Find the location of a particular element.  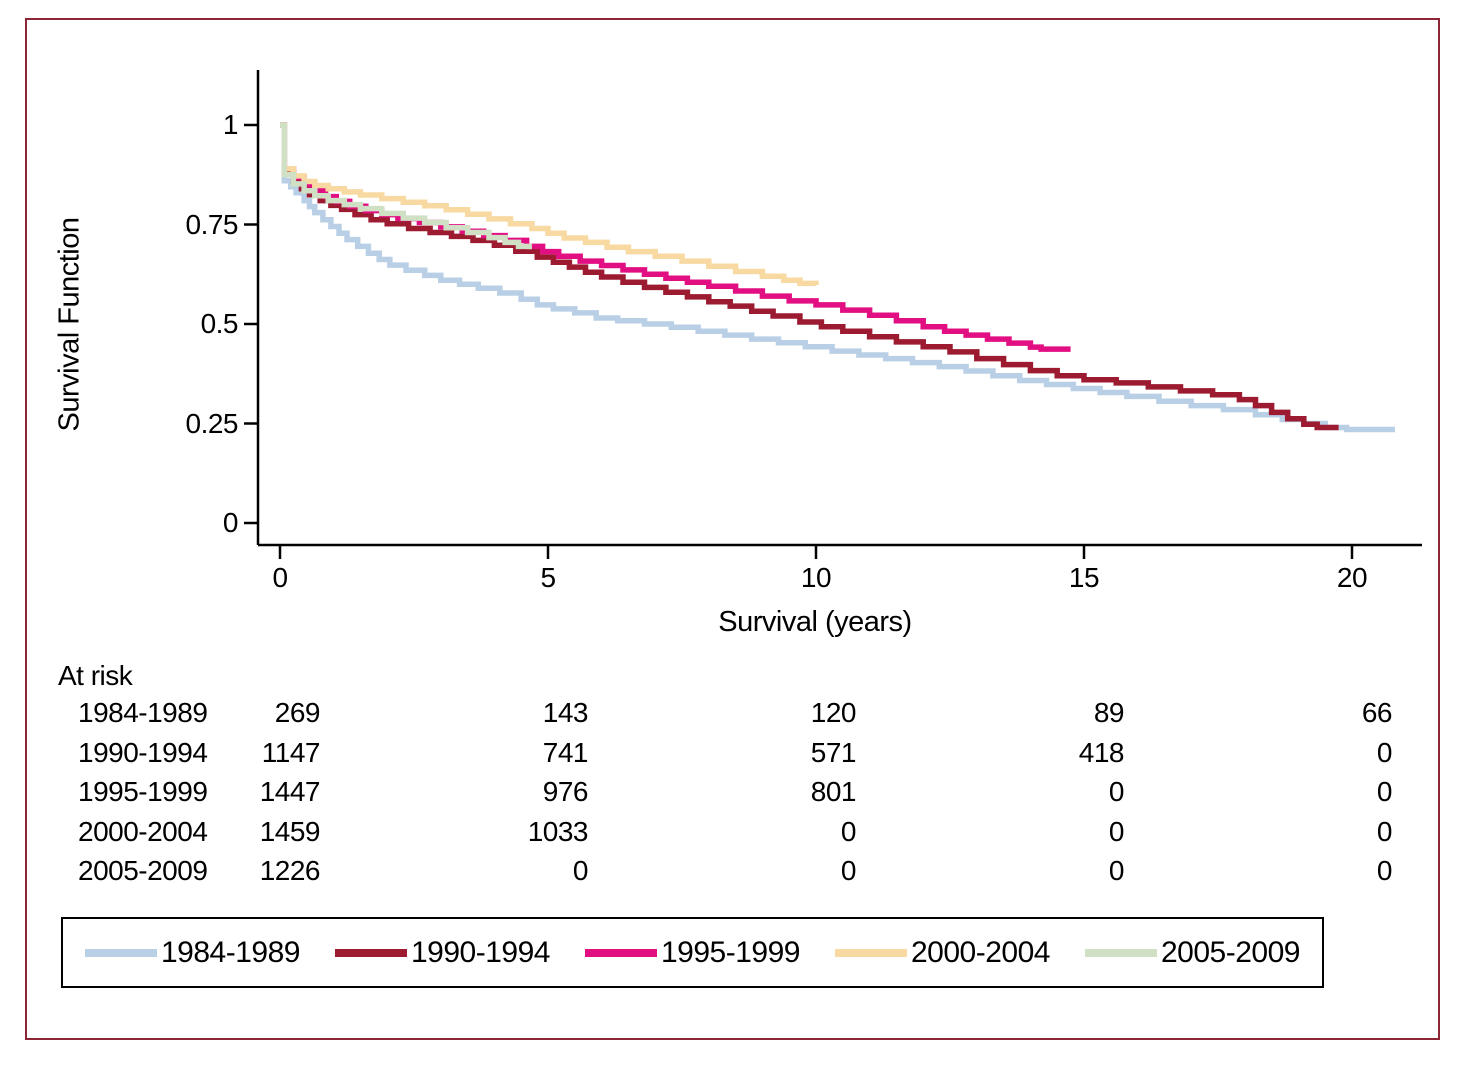

survival-curve-2005-2009 is located at coordinates (406, 186).